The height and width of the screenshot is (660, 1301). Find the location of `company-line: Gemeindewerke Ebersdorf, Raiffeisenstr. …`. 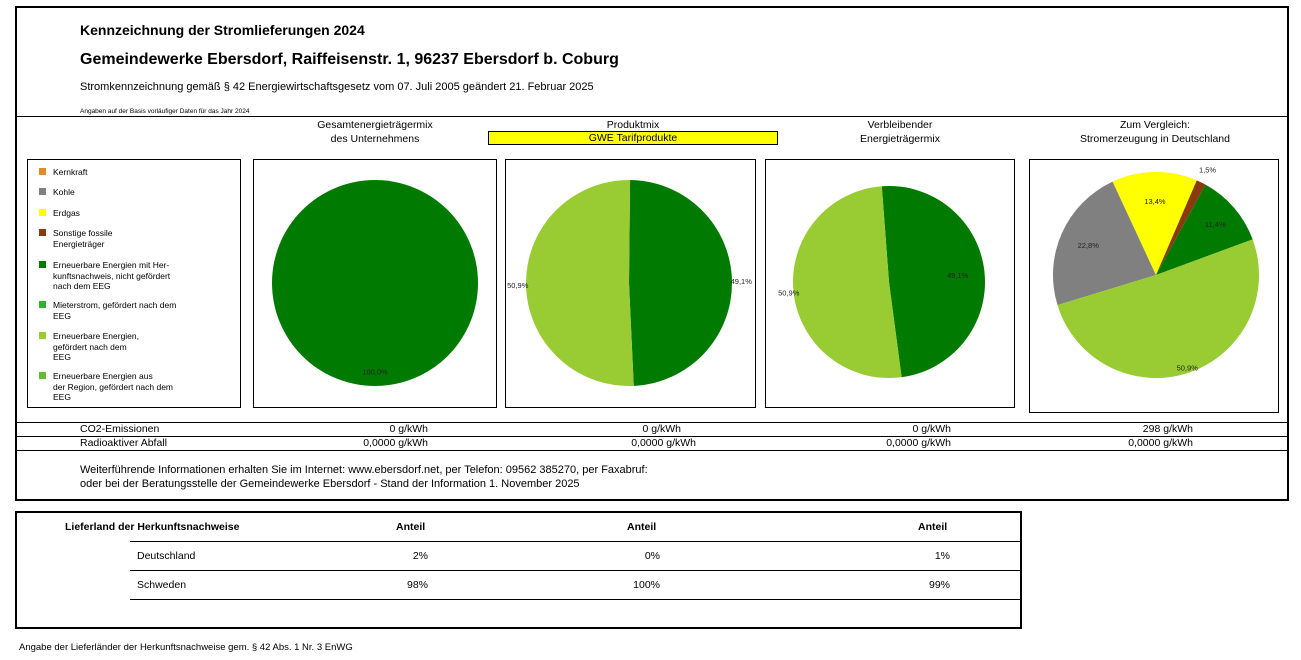

company-line: Gemeindewerke Ebersdorf, Raiffeisenstr. … is located at coordinates (349, 59).